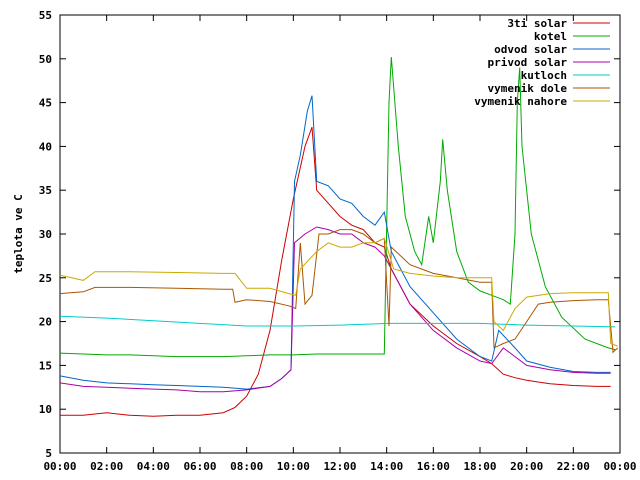  What do you see at coordinates (48, 453) in the screenshot?
I see `y-tick-label: 5` at bounding box center [48, 453].